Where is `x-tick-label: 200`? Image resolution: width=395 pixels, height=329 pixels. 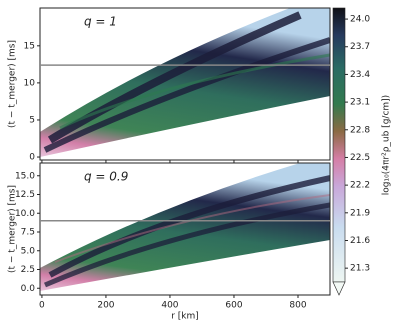 x-tick-label: 200 is located at coordinates (105, 306).